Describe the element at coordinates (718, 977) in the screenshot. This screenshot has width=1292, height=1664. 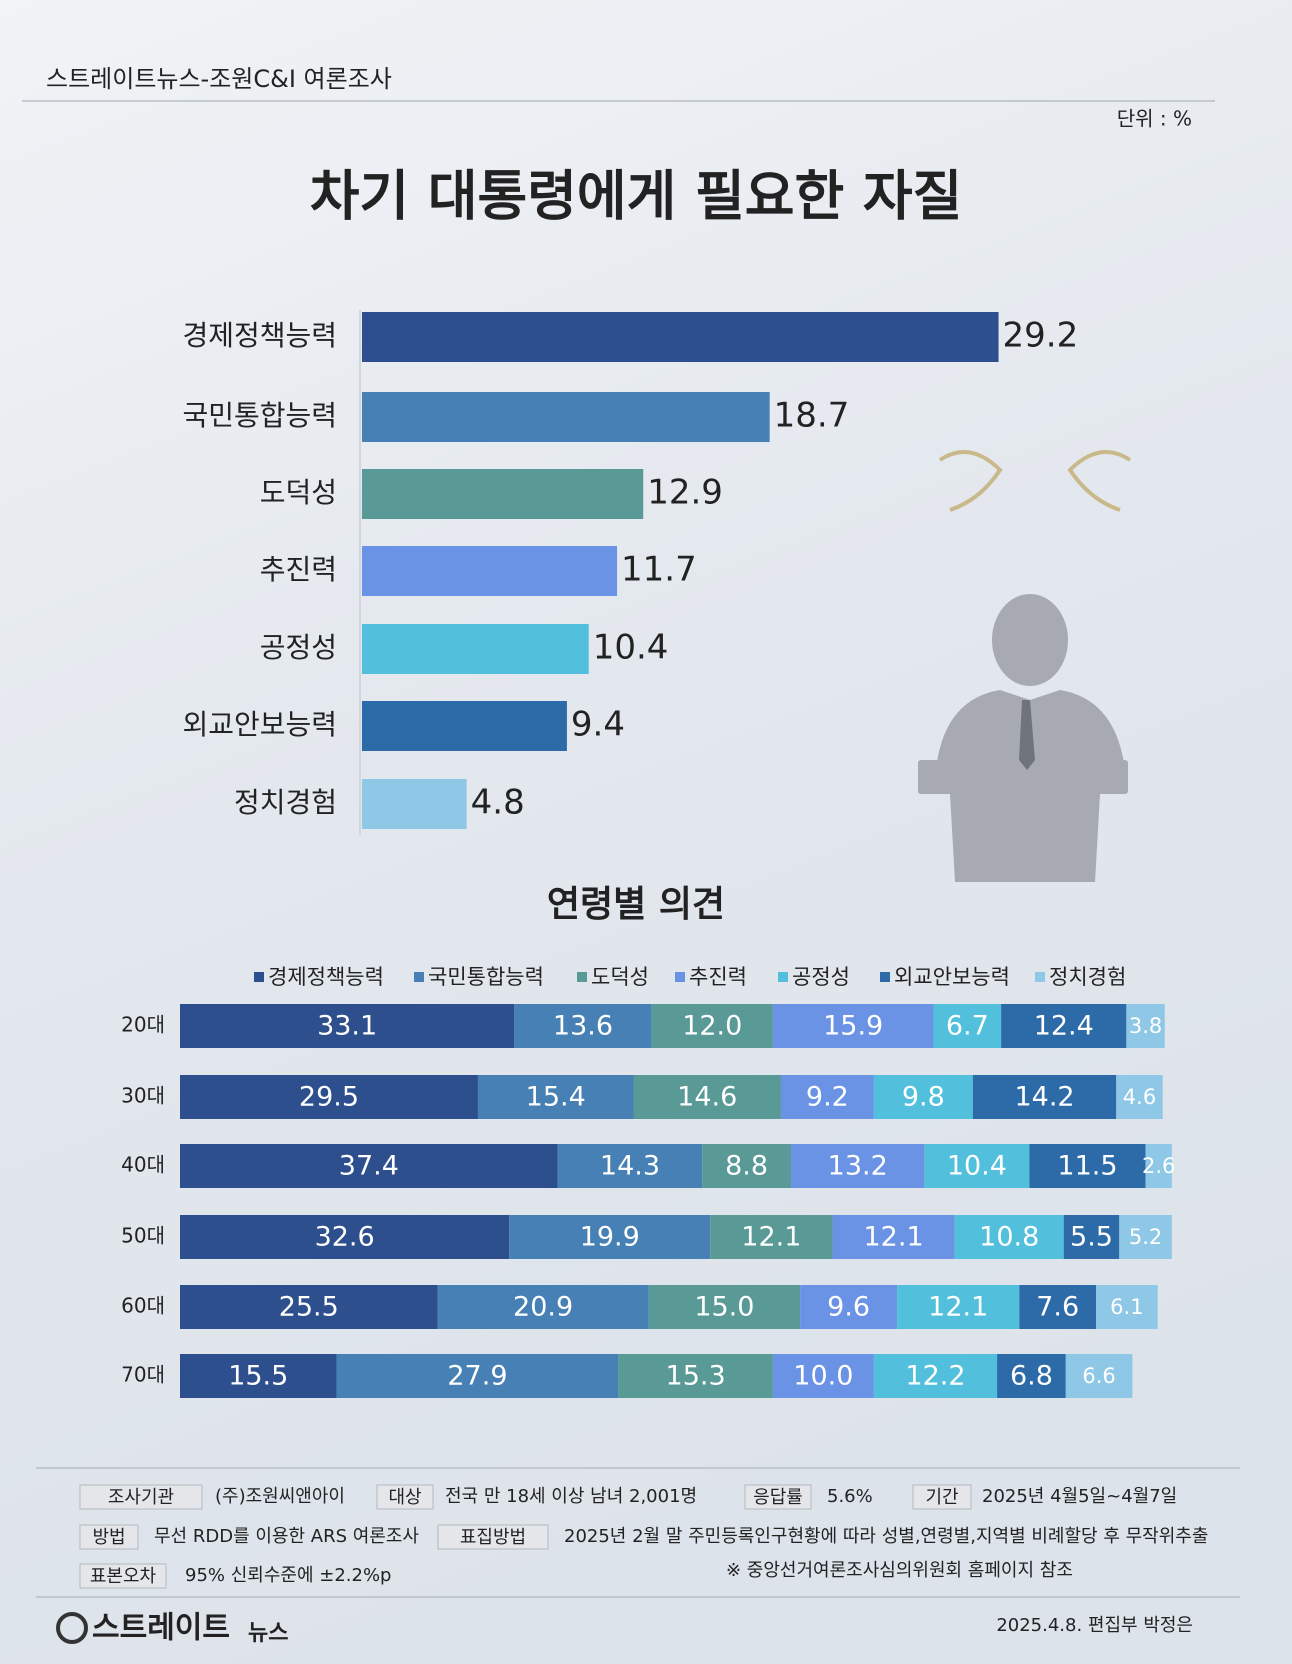
I see `legend-label: 추진력` at that location.